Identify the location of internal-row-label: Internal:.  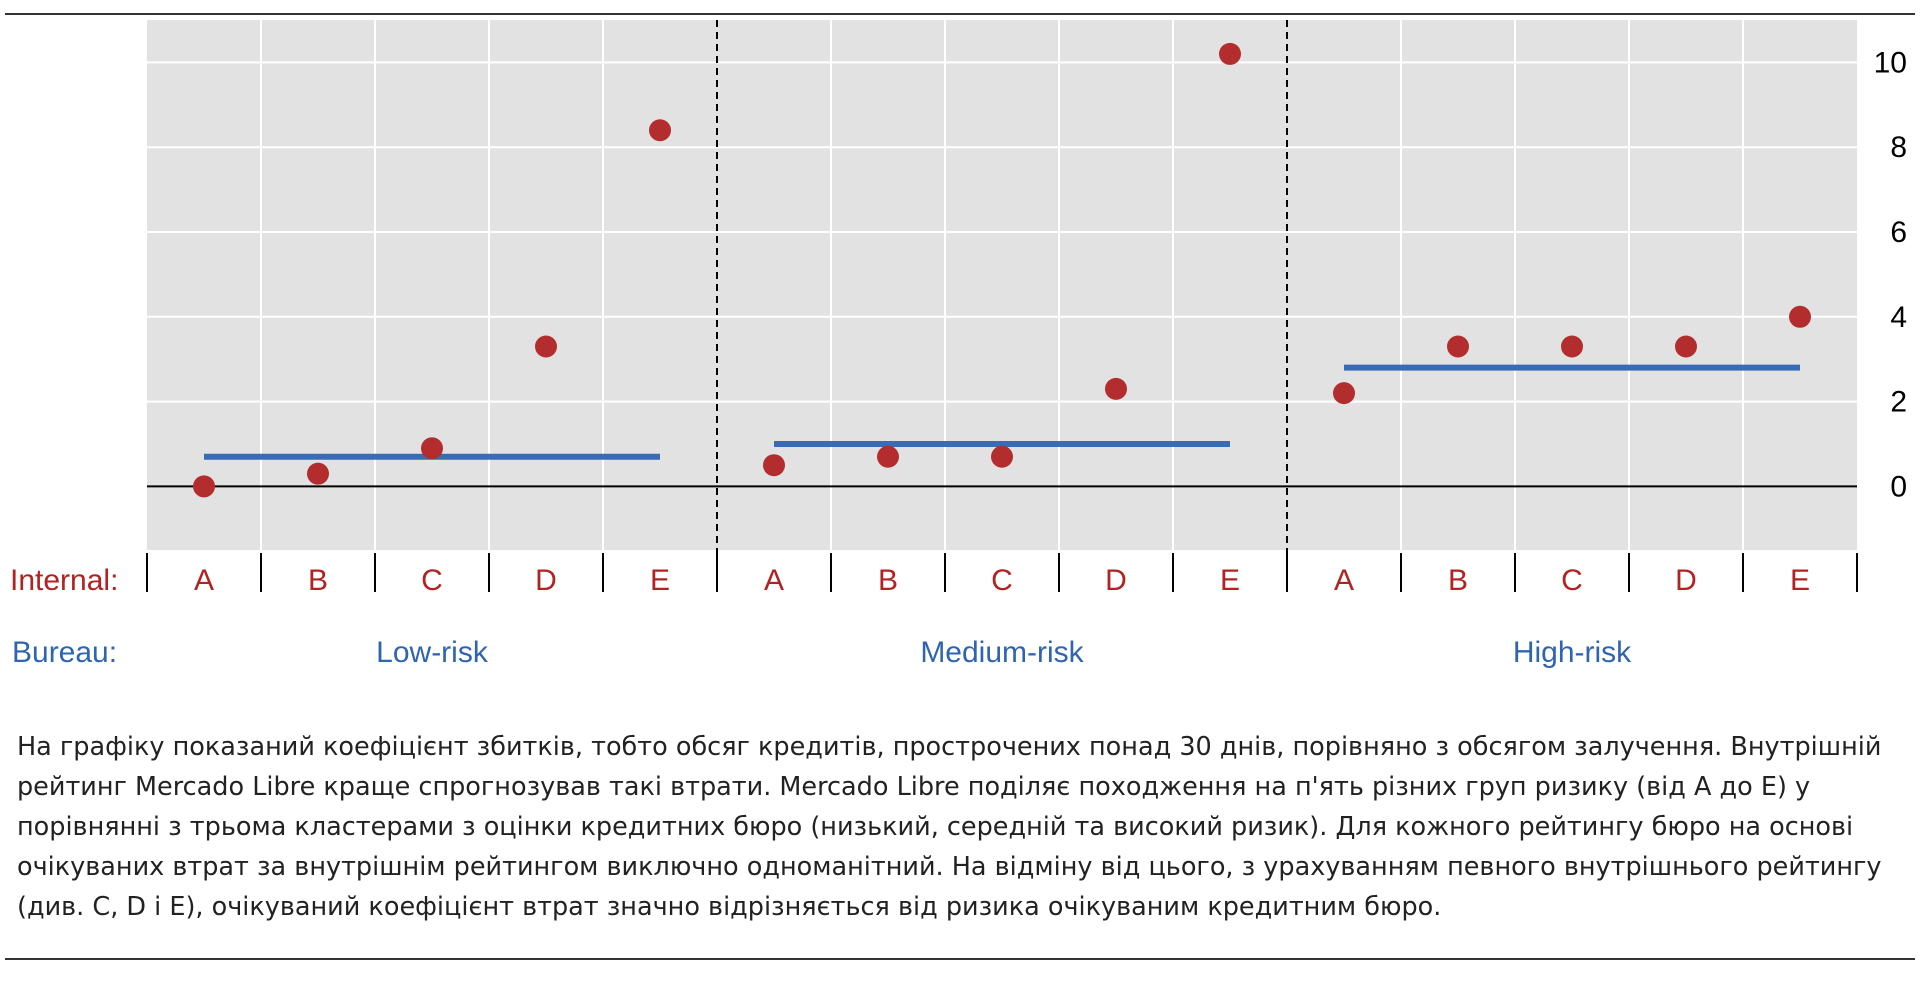
(64, 580).